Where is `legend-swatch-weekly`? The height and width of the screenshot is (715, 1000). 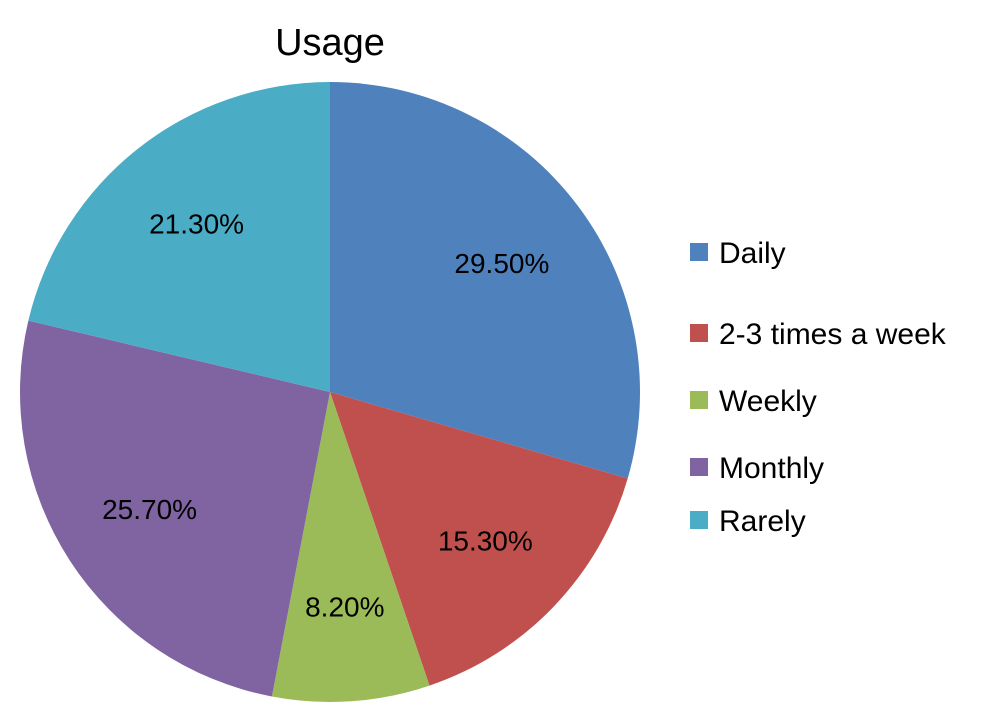
legend-swatch-weekly is located at coordinates (699, 400).